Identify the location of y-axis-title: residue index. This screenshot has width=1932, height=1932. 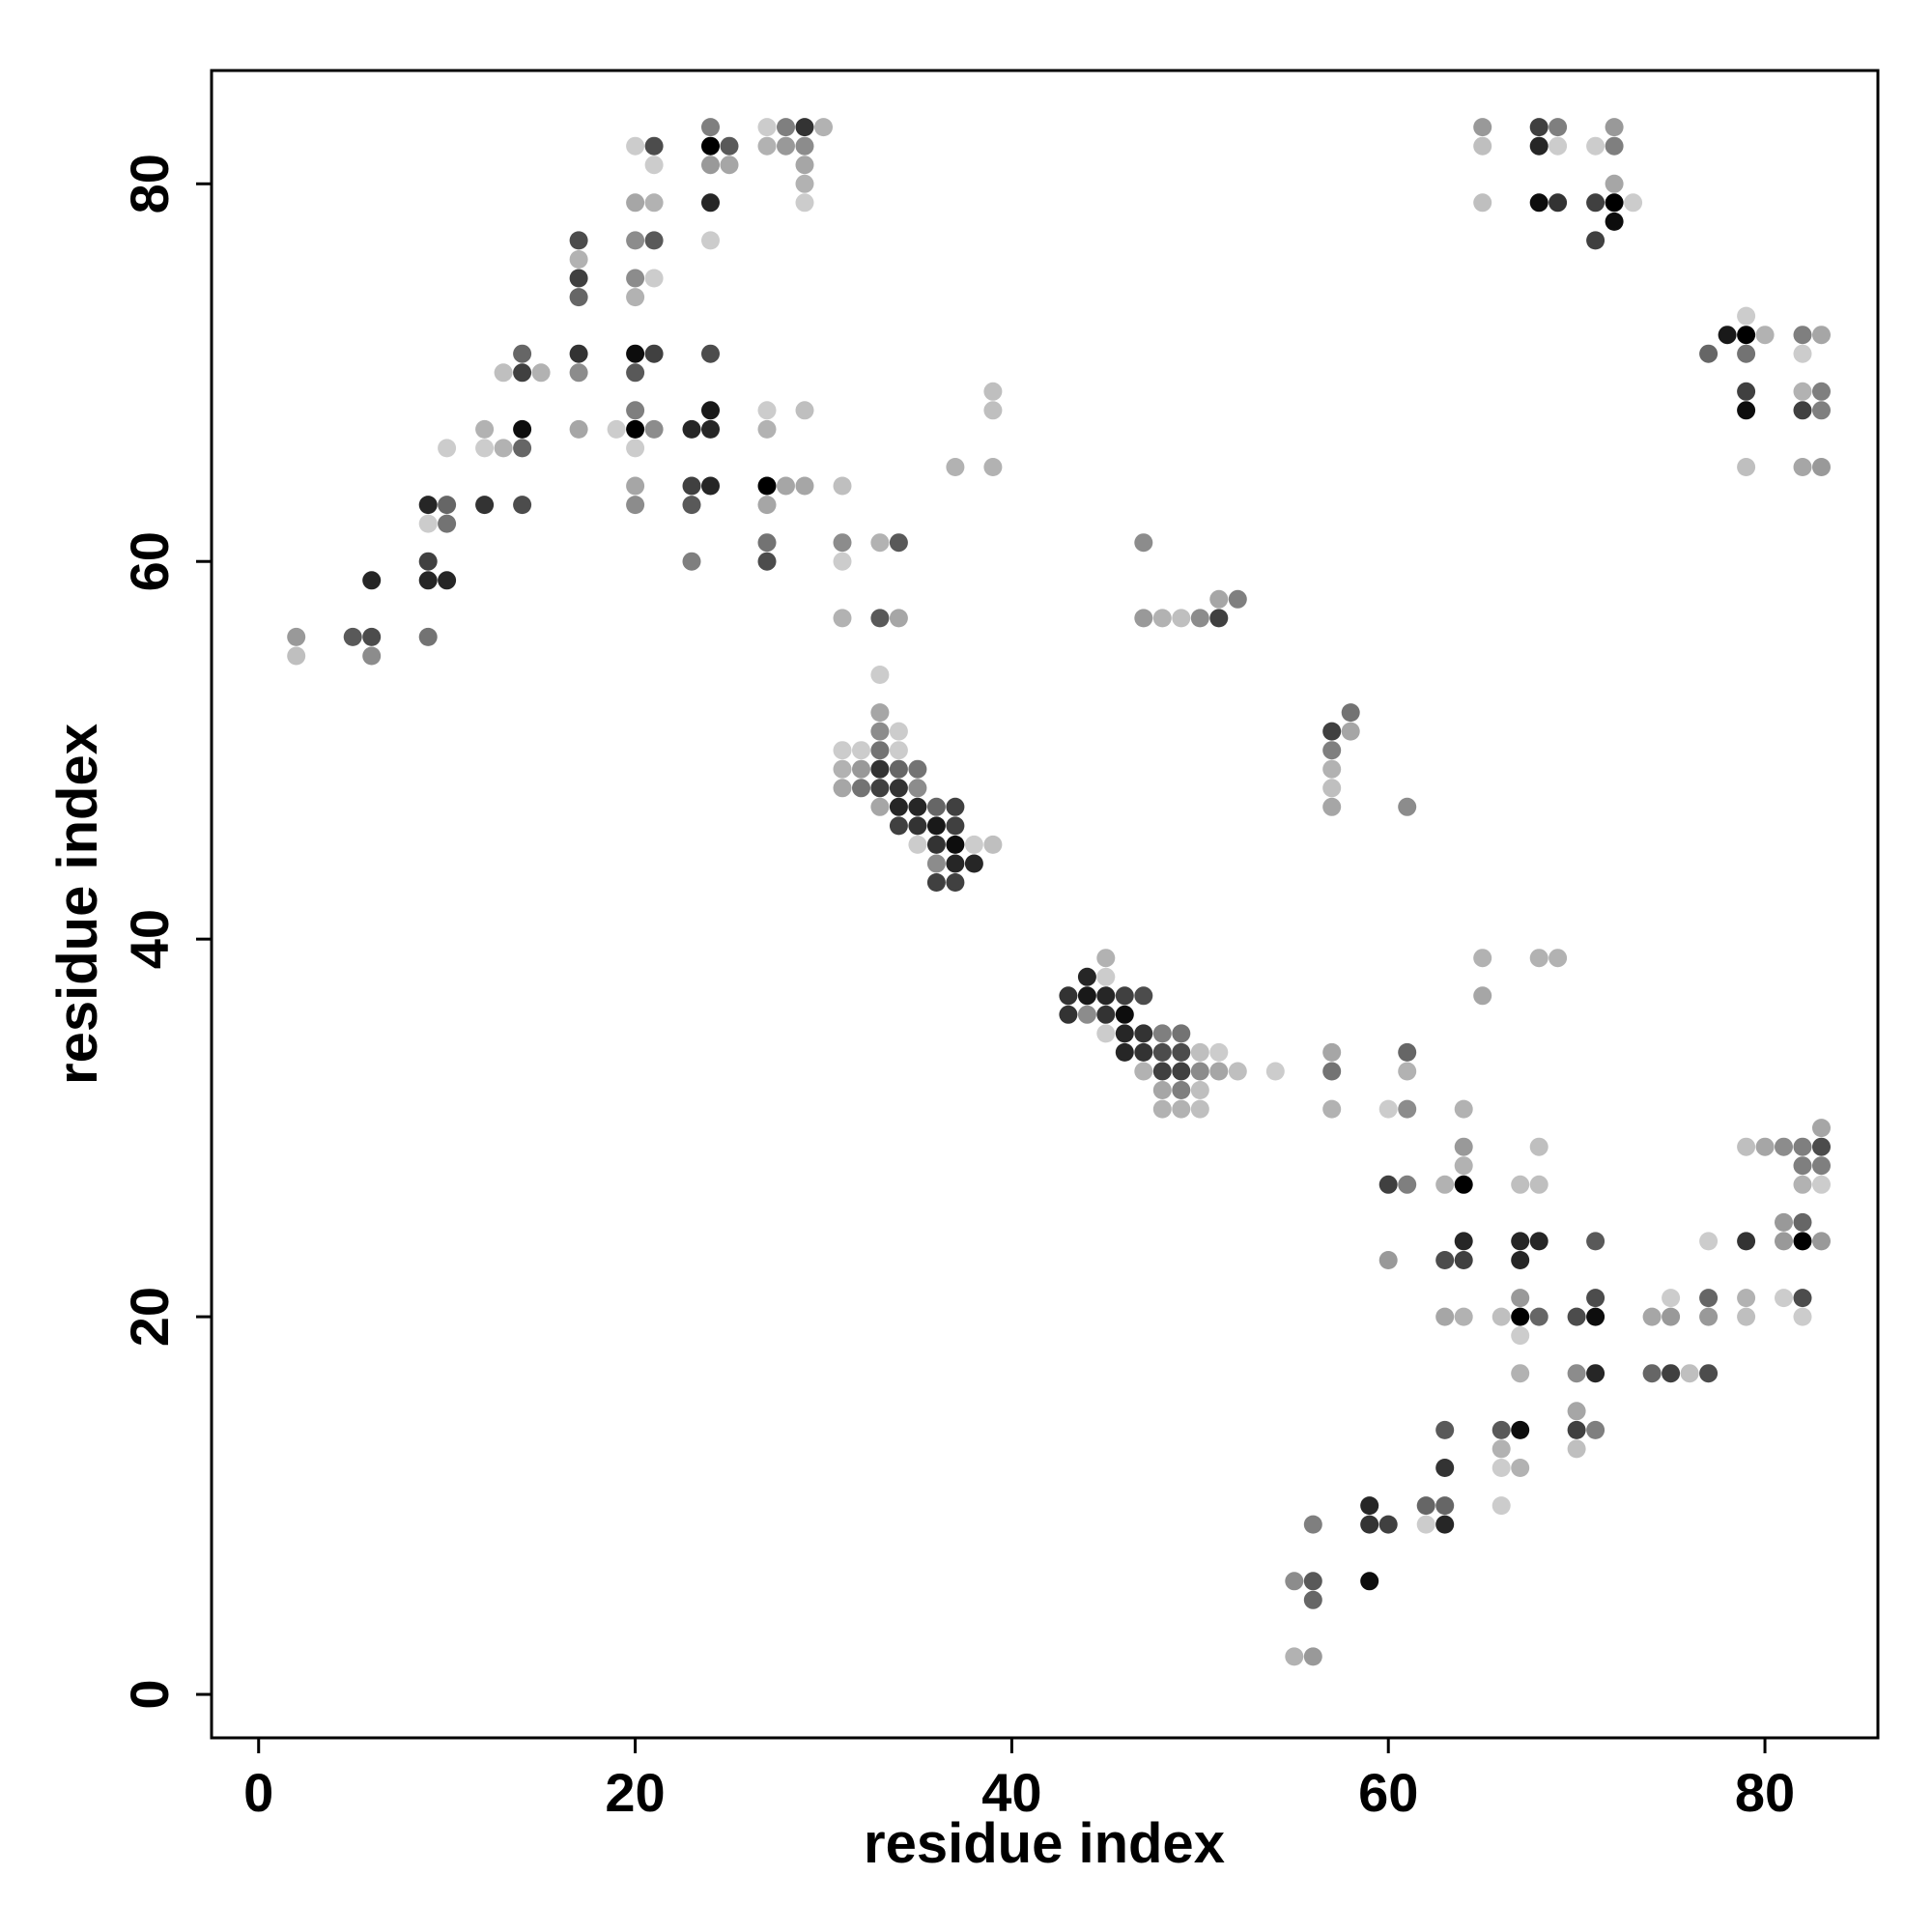
(77, 904).